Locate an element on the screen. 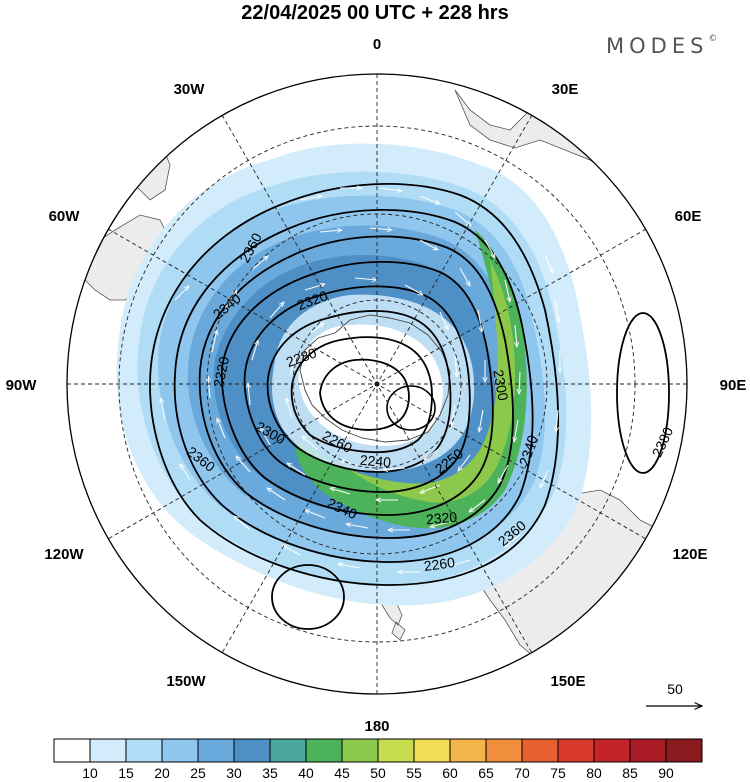  lon-label-60e: 60E is located at coordinates (688, 216).